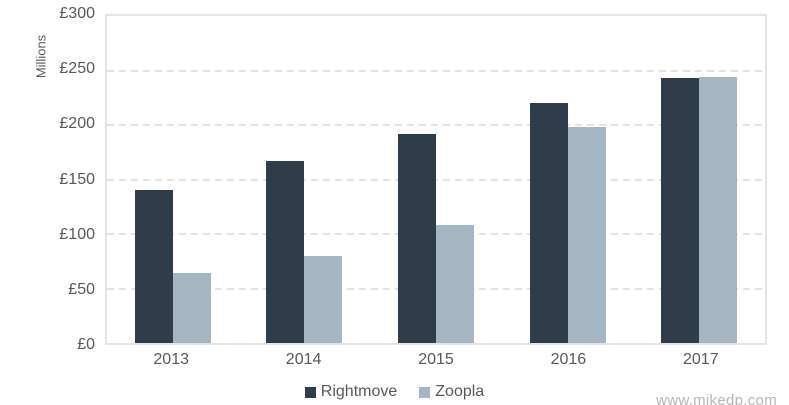  I want to click on bar-rightmove-2014, so click(285, 251).